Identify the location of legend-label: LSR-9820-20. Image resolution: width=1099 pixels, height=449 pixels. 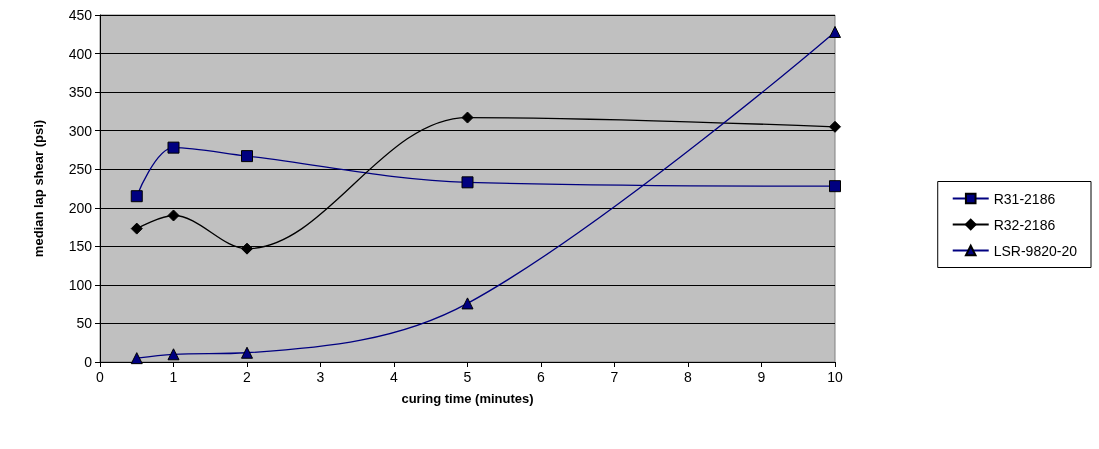
(1035, 250).